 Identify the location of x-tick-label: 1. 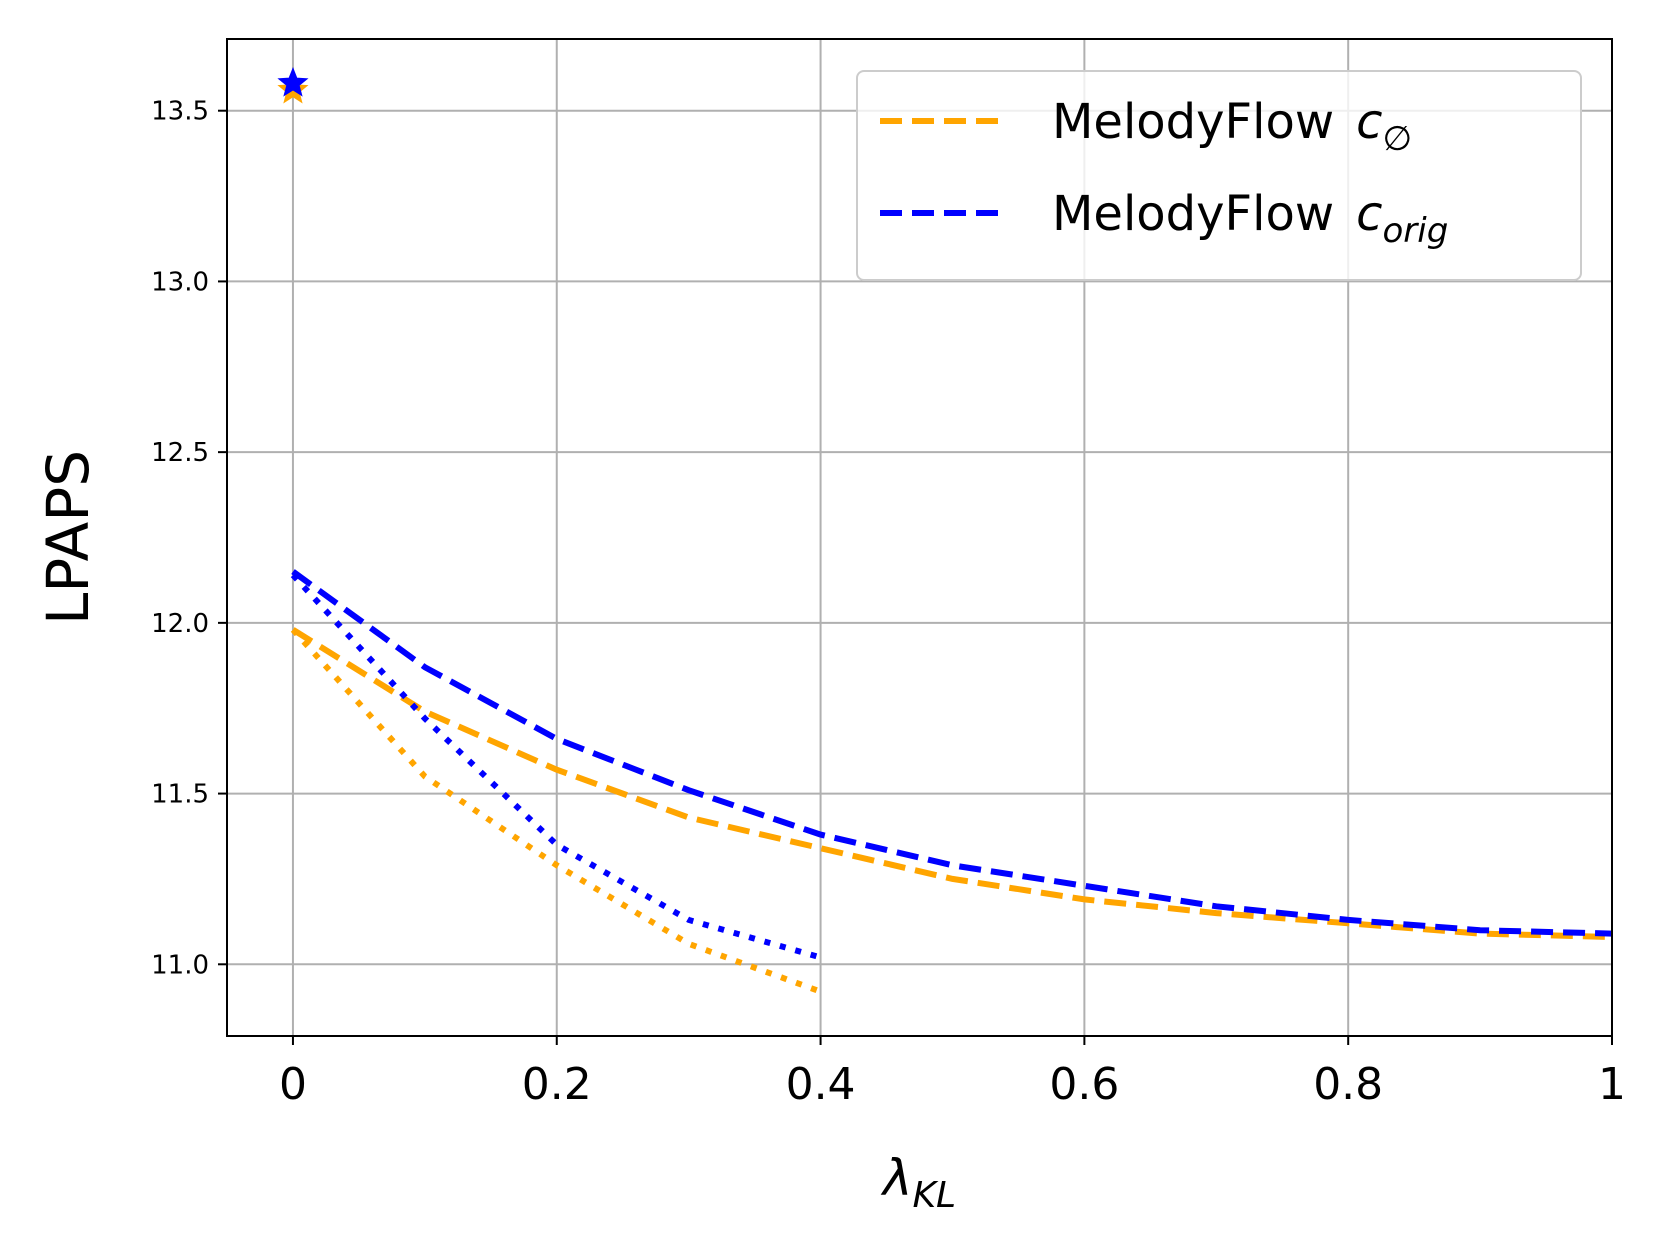
(1612, 1084).